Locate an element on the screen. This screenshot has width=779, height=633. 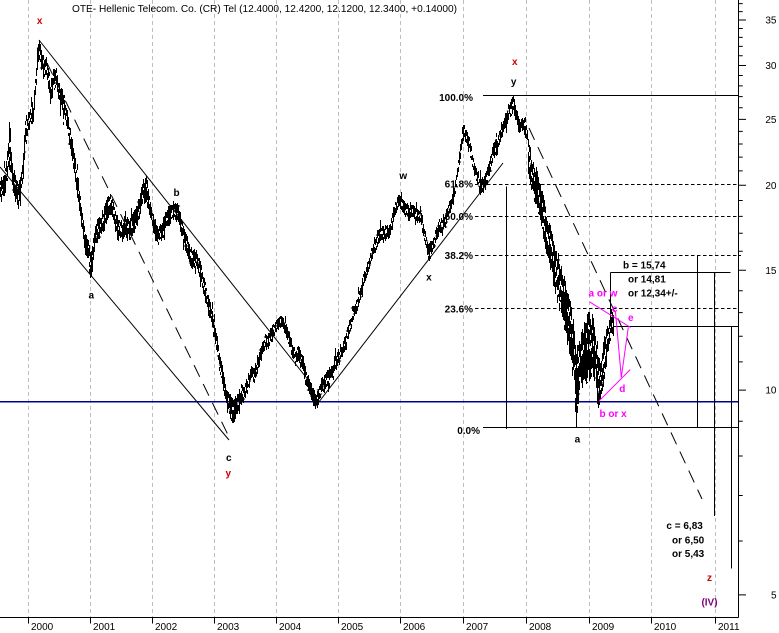
svg-text: b or x is located at coordinates (614, 414).